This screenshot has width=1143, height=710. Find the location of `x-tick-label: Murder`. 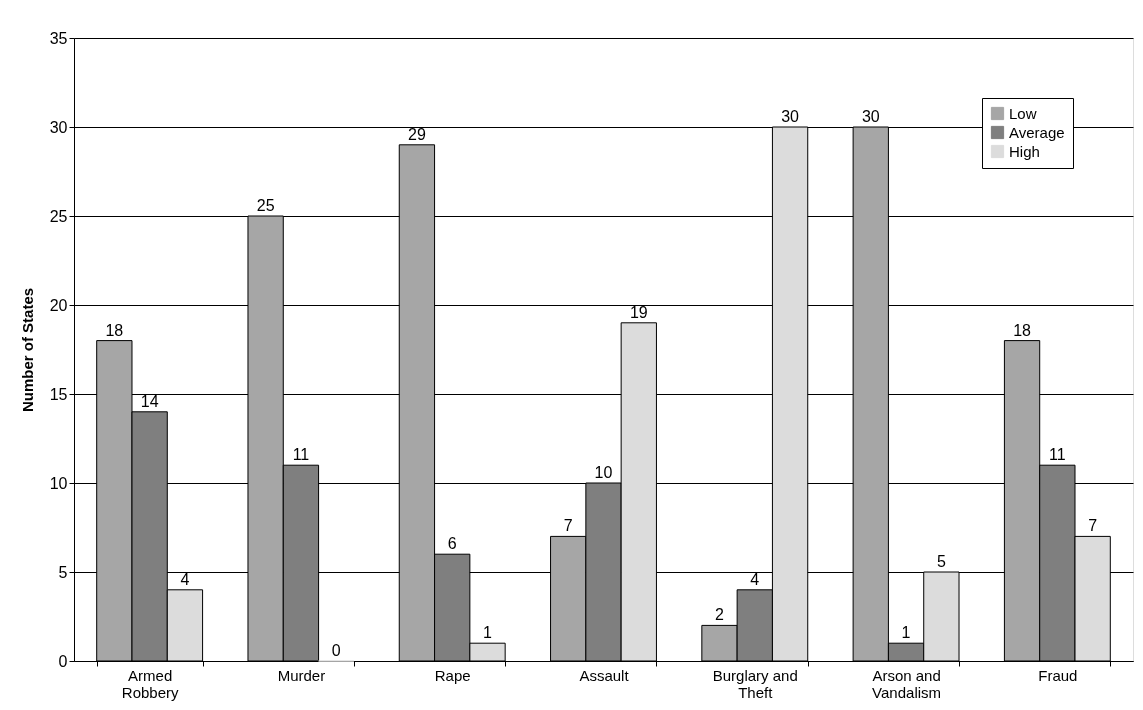

x-tick-label: Murder is located at coordinates (301, 675).